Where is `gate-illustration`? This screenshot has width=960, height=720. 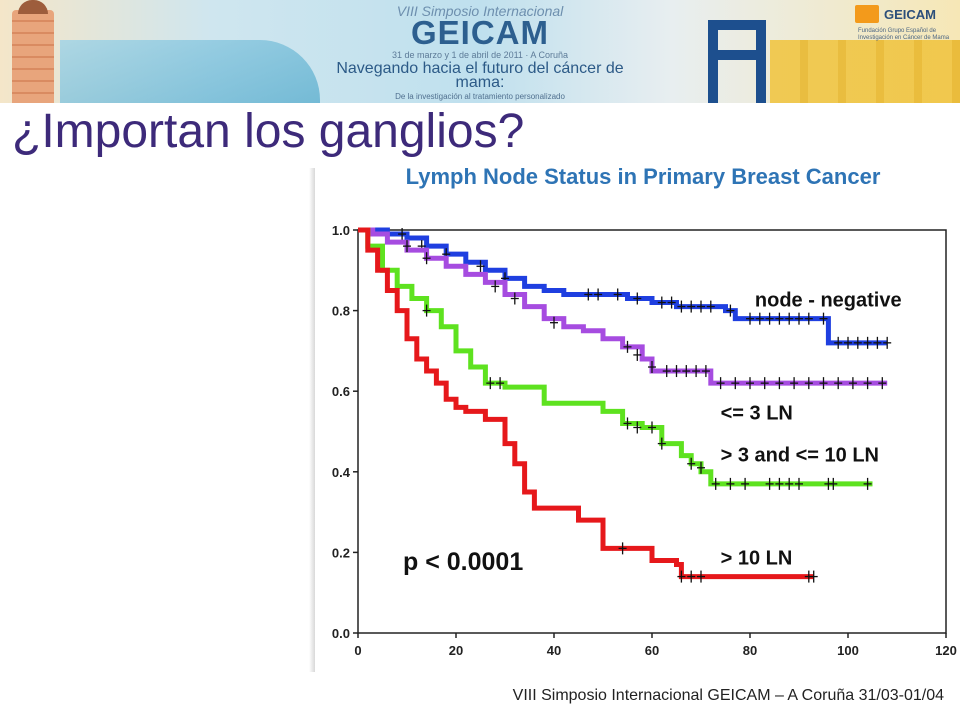 gate-illustration is located at coordinates (737, 61).